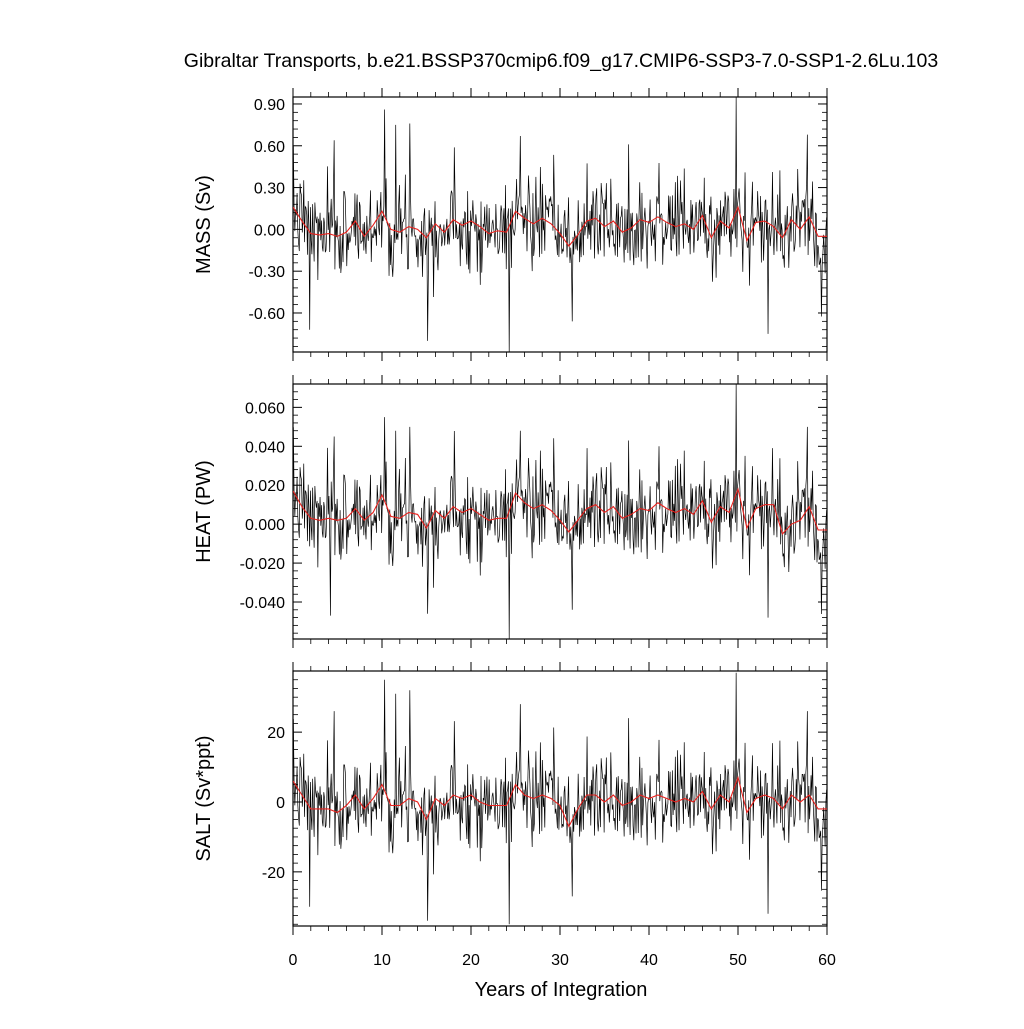 The width and height of the screenshot is (1024, 1029). What do you see at coordinates (269, 230) in the screenshot?
I see `y-tick-label: 0.00` at bounding box center [269, 230].